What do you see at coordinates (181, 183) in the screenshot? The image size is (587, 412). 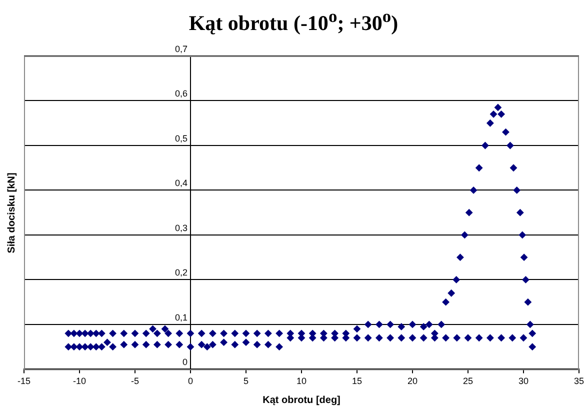 I see `y-tick-label: 0,4` at bounding box center [181, 183].